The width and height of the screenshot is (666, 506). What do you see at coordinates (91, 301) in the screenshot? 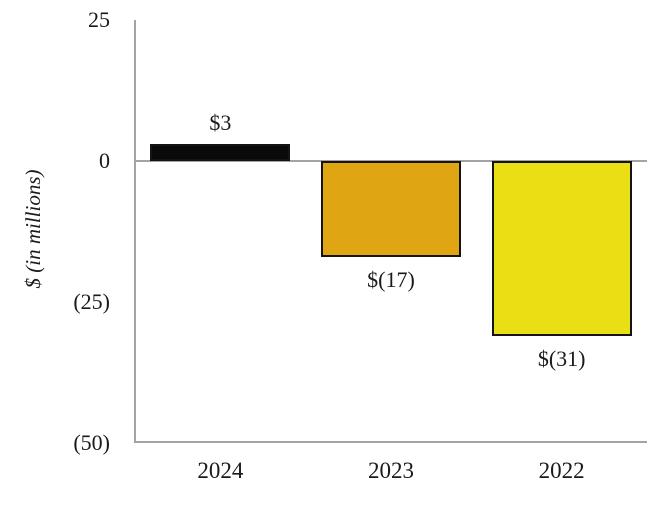
I see `y-tick-label: (25)` at bounding box center [91, 301].